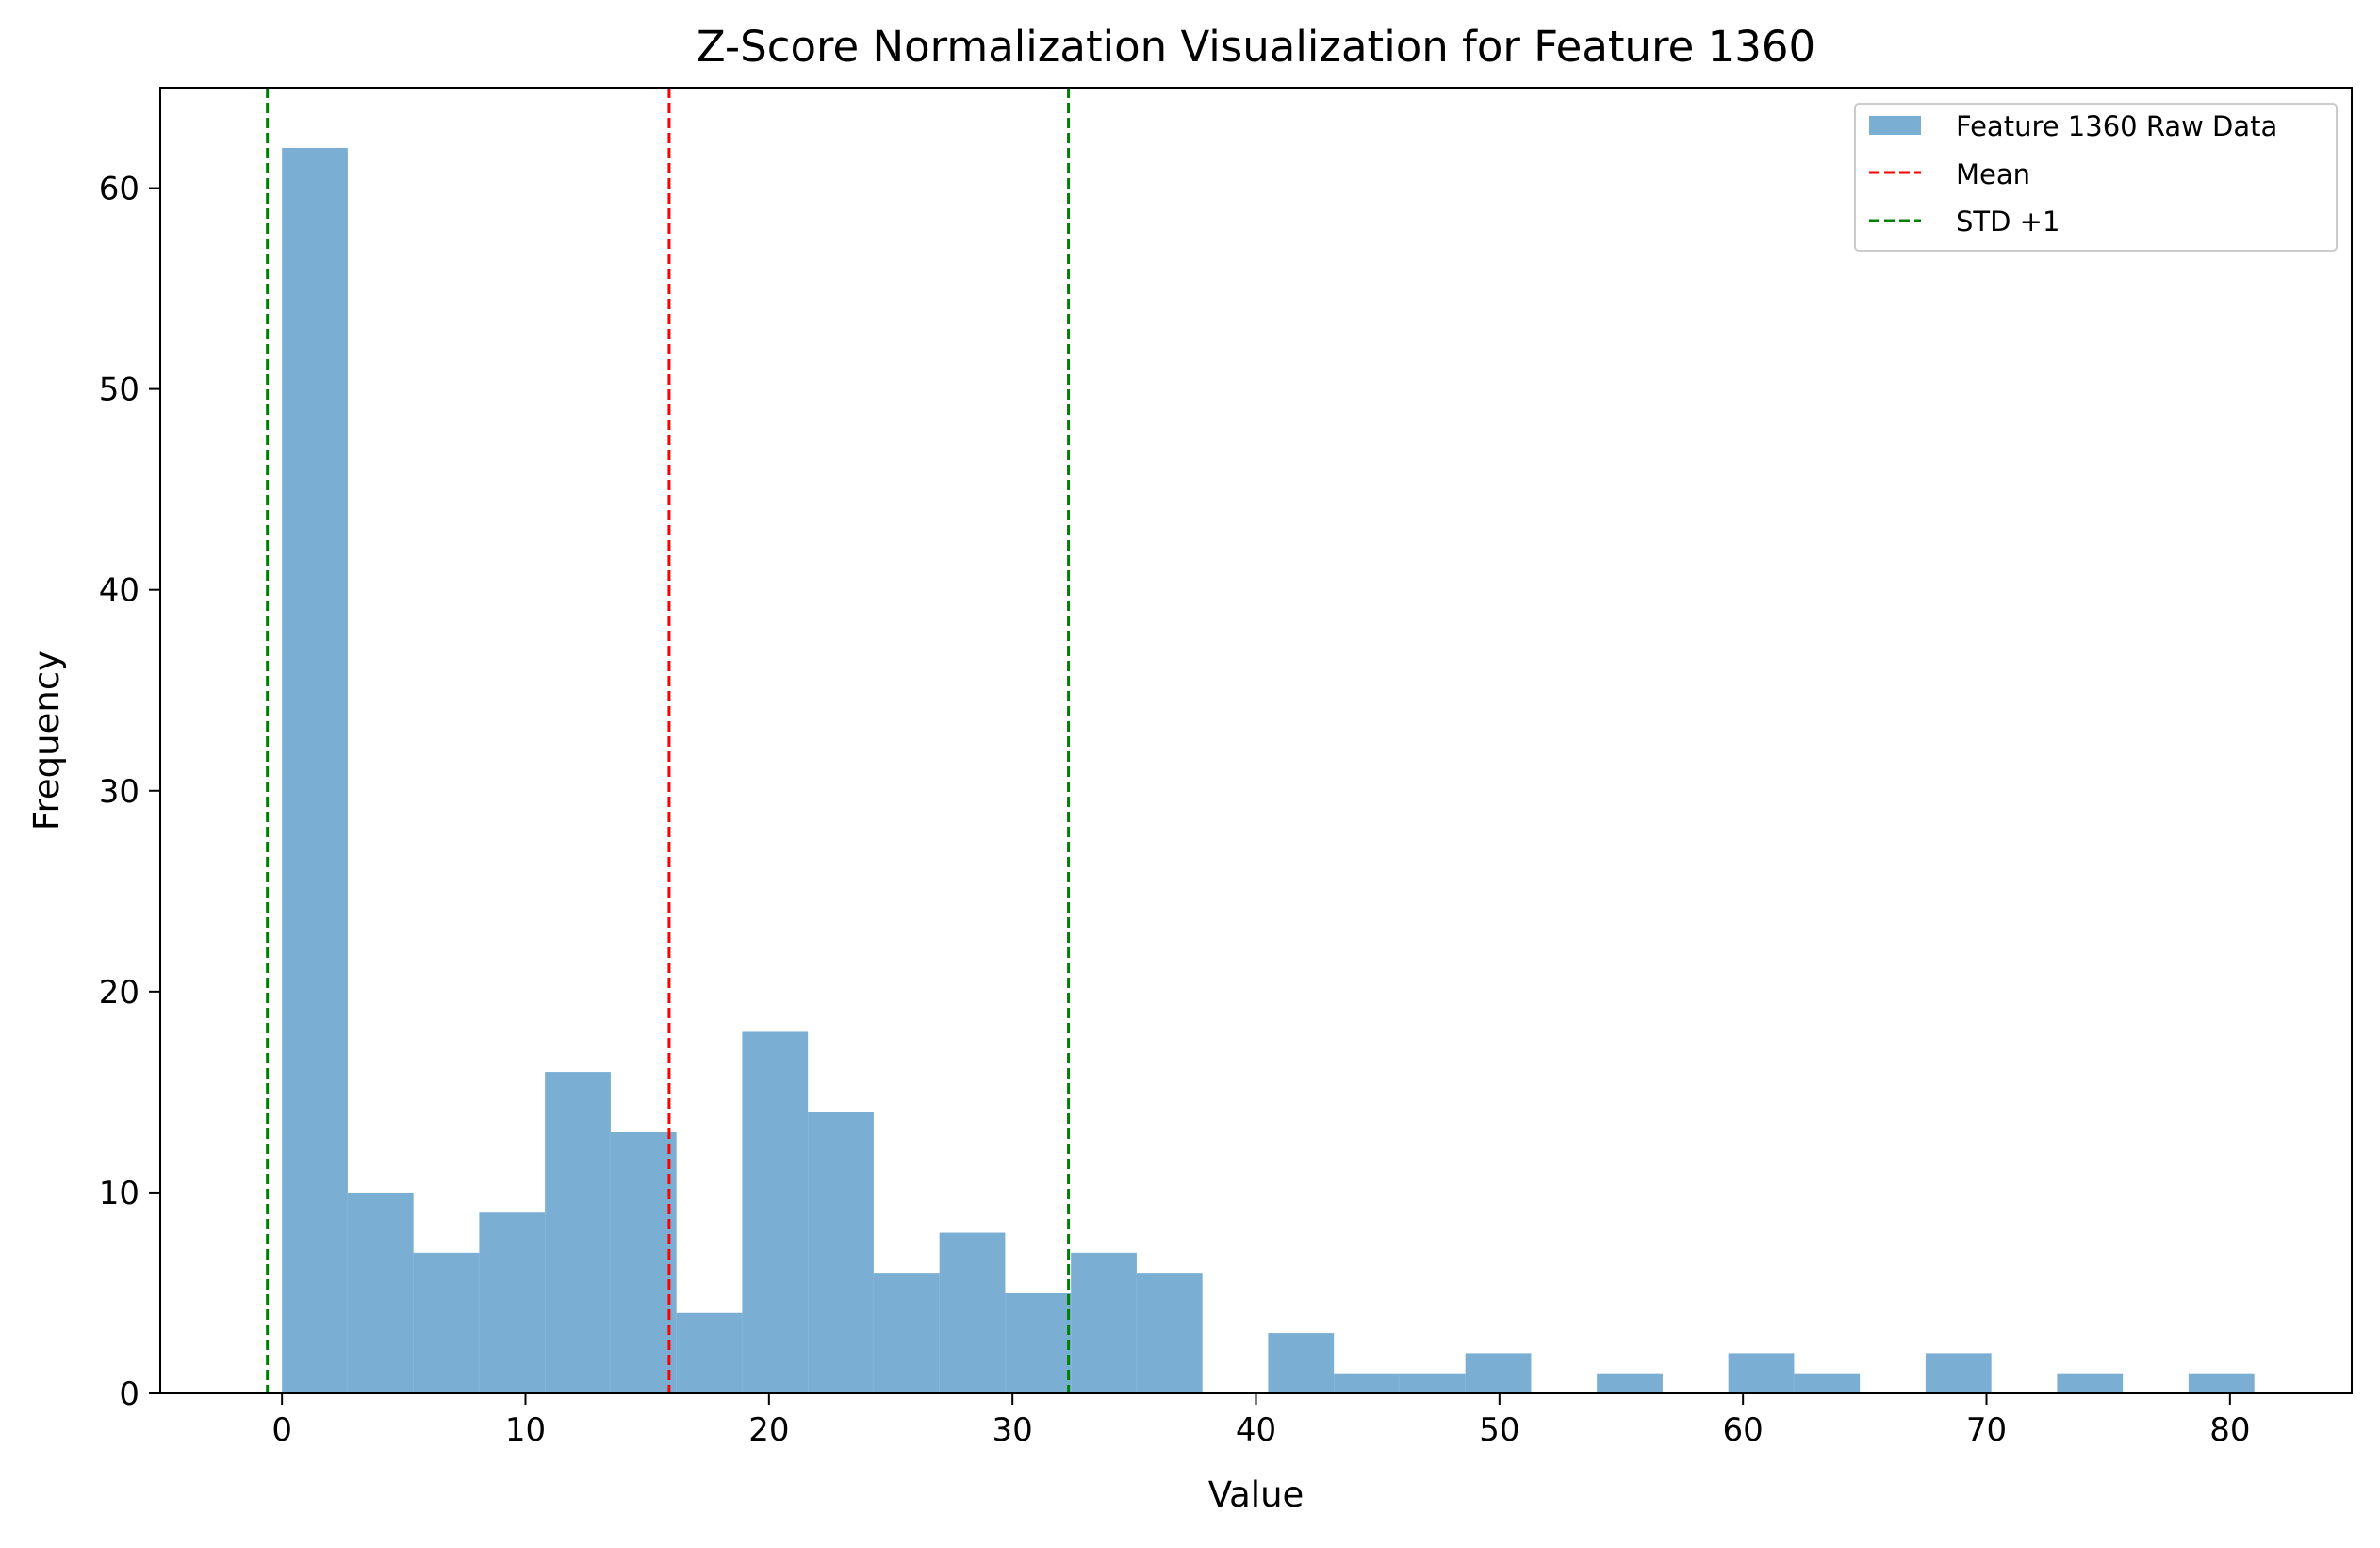  I want to click on y-axis-title: Frequency, so click(46, 740).